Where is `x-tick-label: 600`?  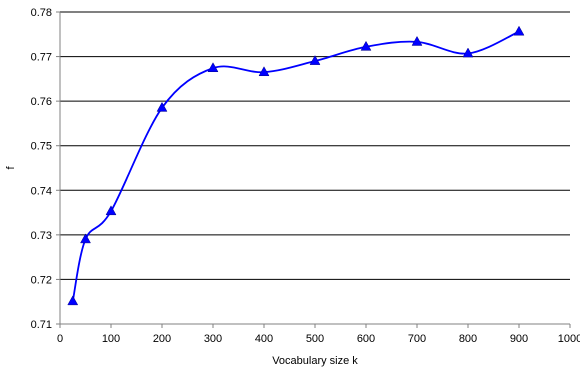 x-tick-label: 600 is located at coordinates (366, 339).